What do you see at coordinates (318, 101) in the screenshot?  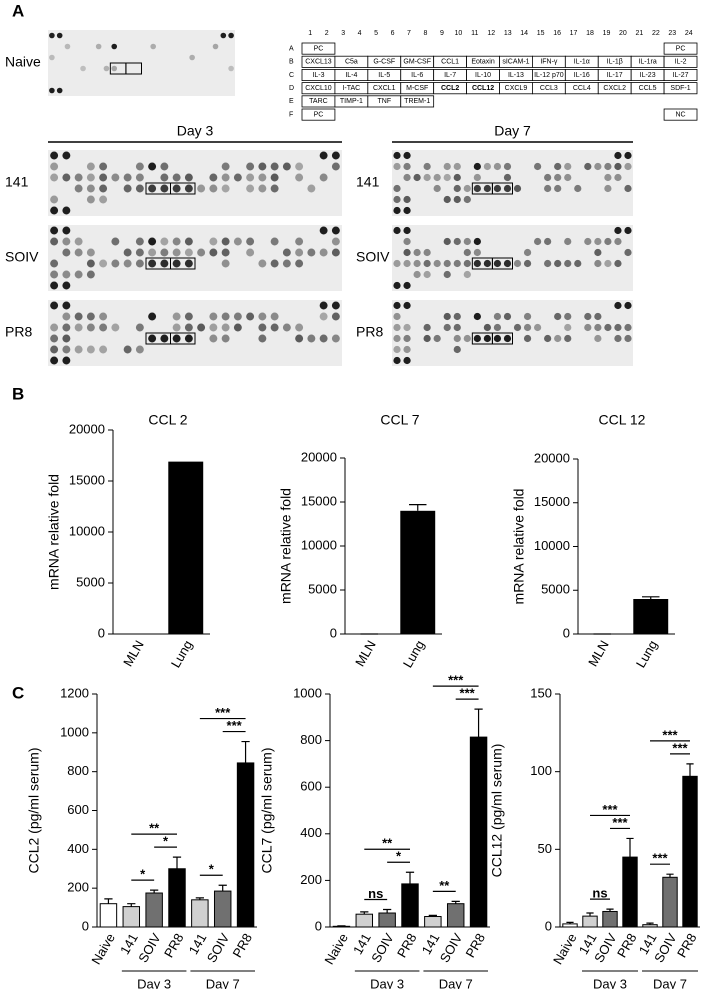 I see `array-cell-label: TARC` at bounding box center [318, 101].